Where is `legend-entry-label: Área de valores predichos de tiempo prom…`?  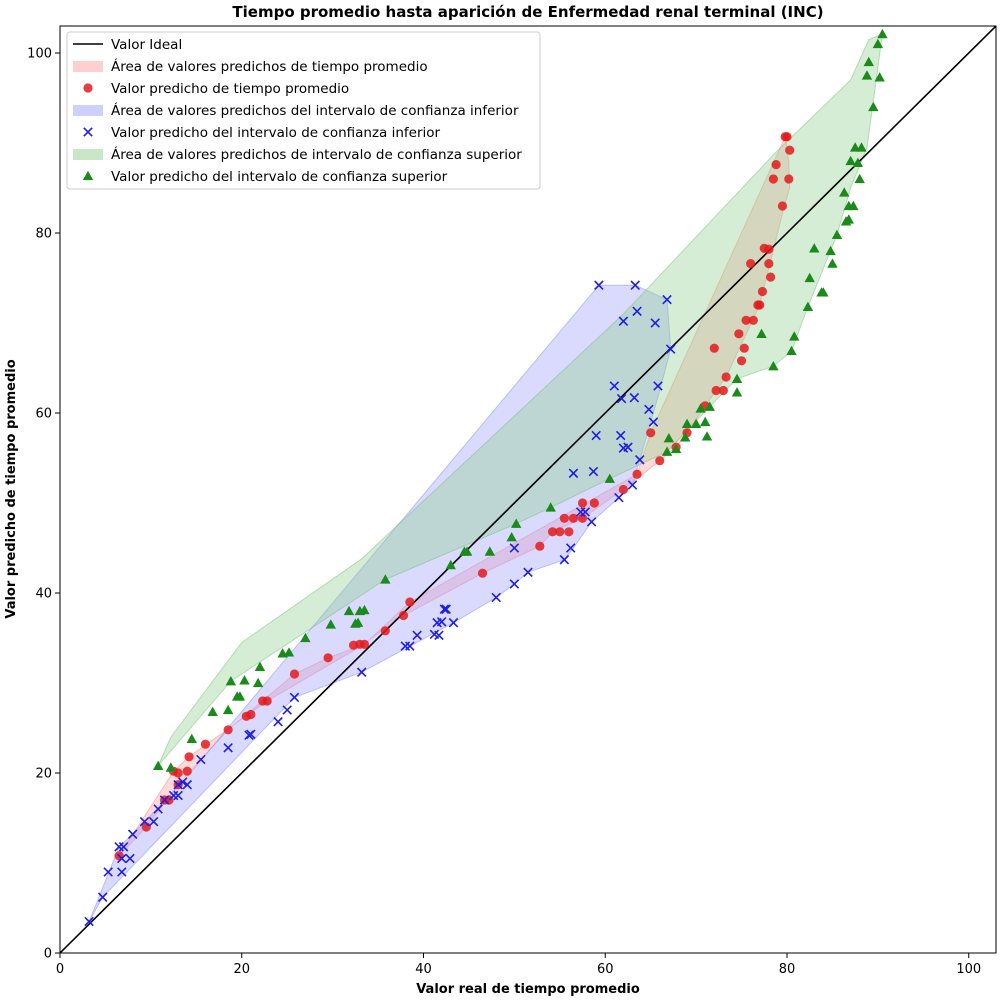 legend-entry-label: Área de valores predichos de tiempo prom… is located at coordinates (269, 66).